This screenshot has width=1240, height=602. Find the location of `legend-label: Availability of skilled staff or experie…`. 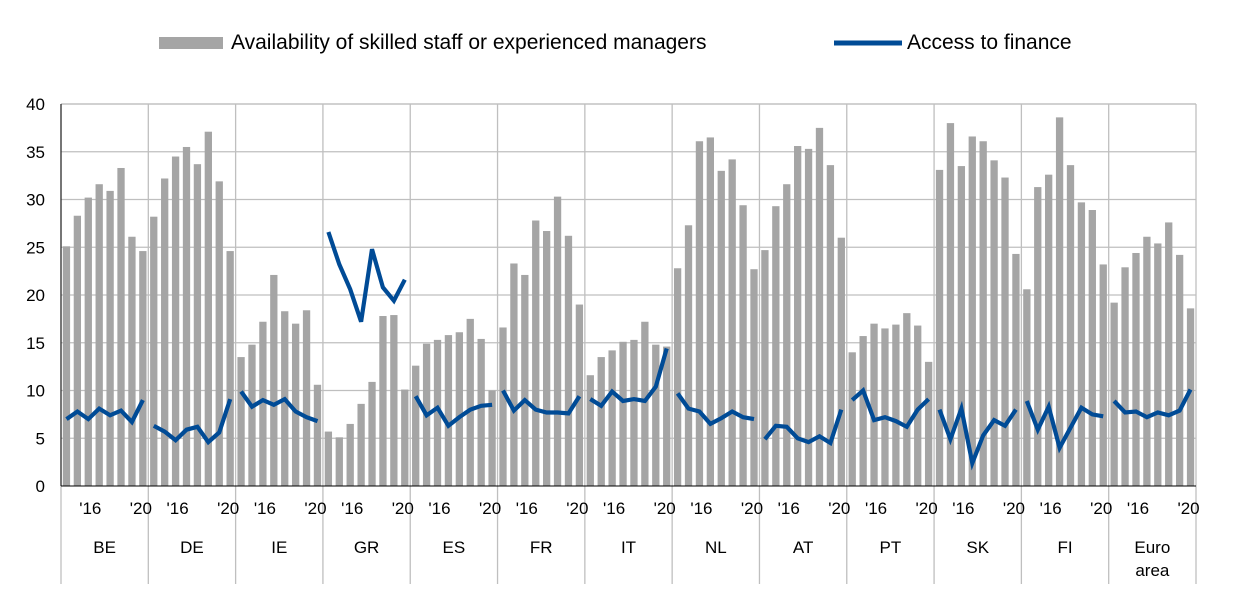

legend-label: Availability of skilled staff or experie… is located at coordinates (468, 42).